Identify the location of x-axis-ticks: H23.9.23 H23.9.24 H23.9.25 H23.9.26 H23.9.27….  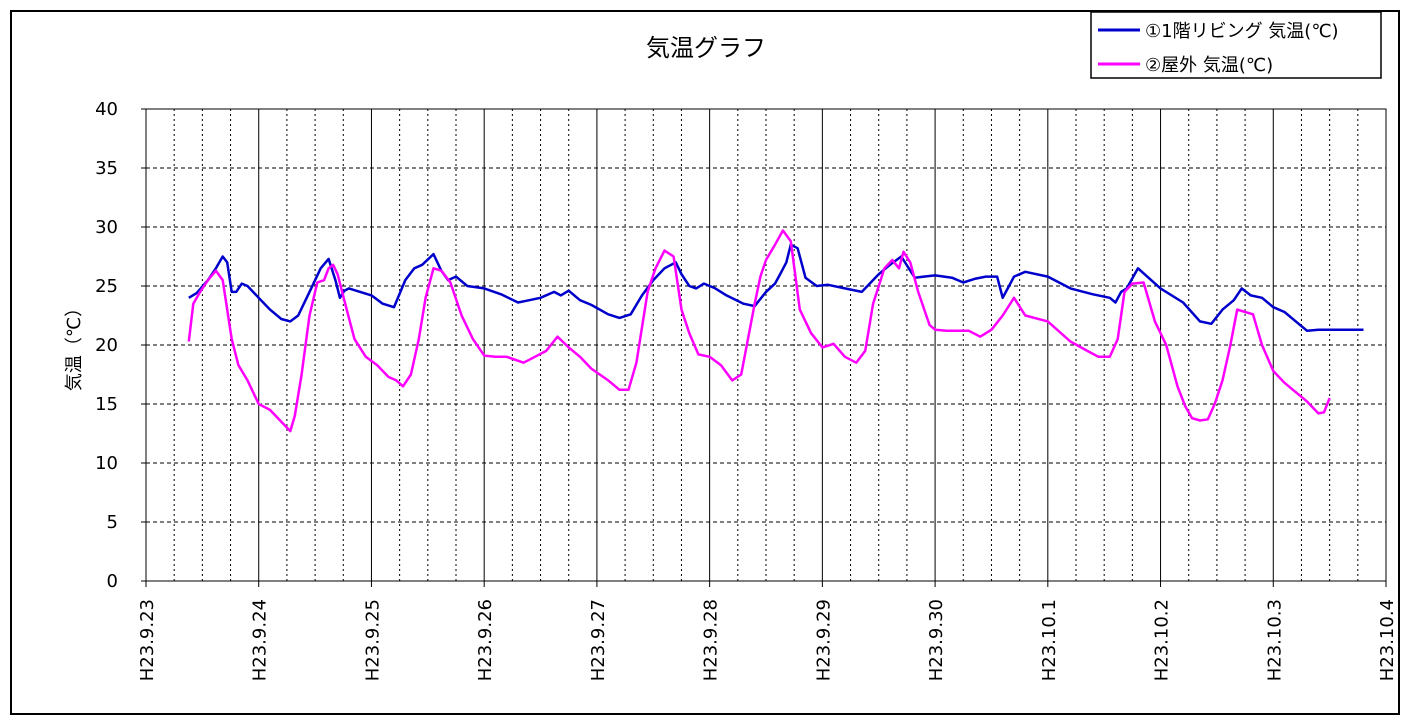
(767, 631).